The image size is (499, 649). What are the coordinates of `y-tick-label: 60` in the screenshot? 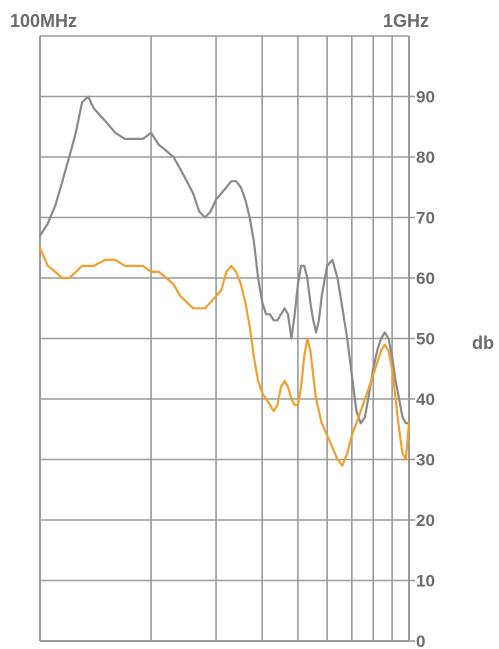 It's located at (425, 278).